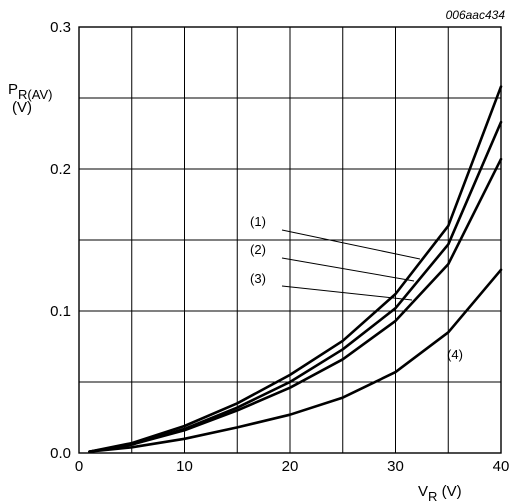 Image resolution: width=517 pixels, height=504 pixels. I want to click on y-tick-label: 0.3, so click(60, 27).